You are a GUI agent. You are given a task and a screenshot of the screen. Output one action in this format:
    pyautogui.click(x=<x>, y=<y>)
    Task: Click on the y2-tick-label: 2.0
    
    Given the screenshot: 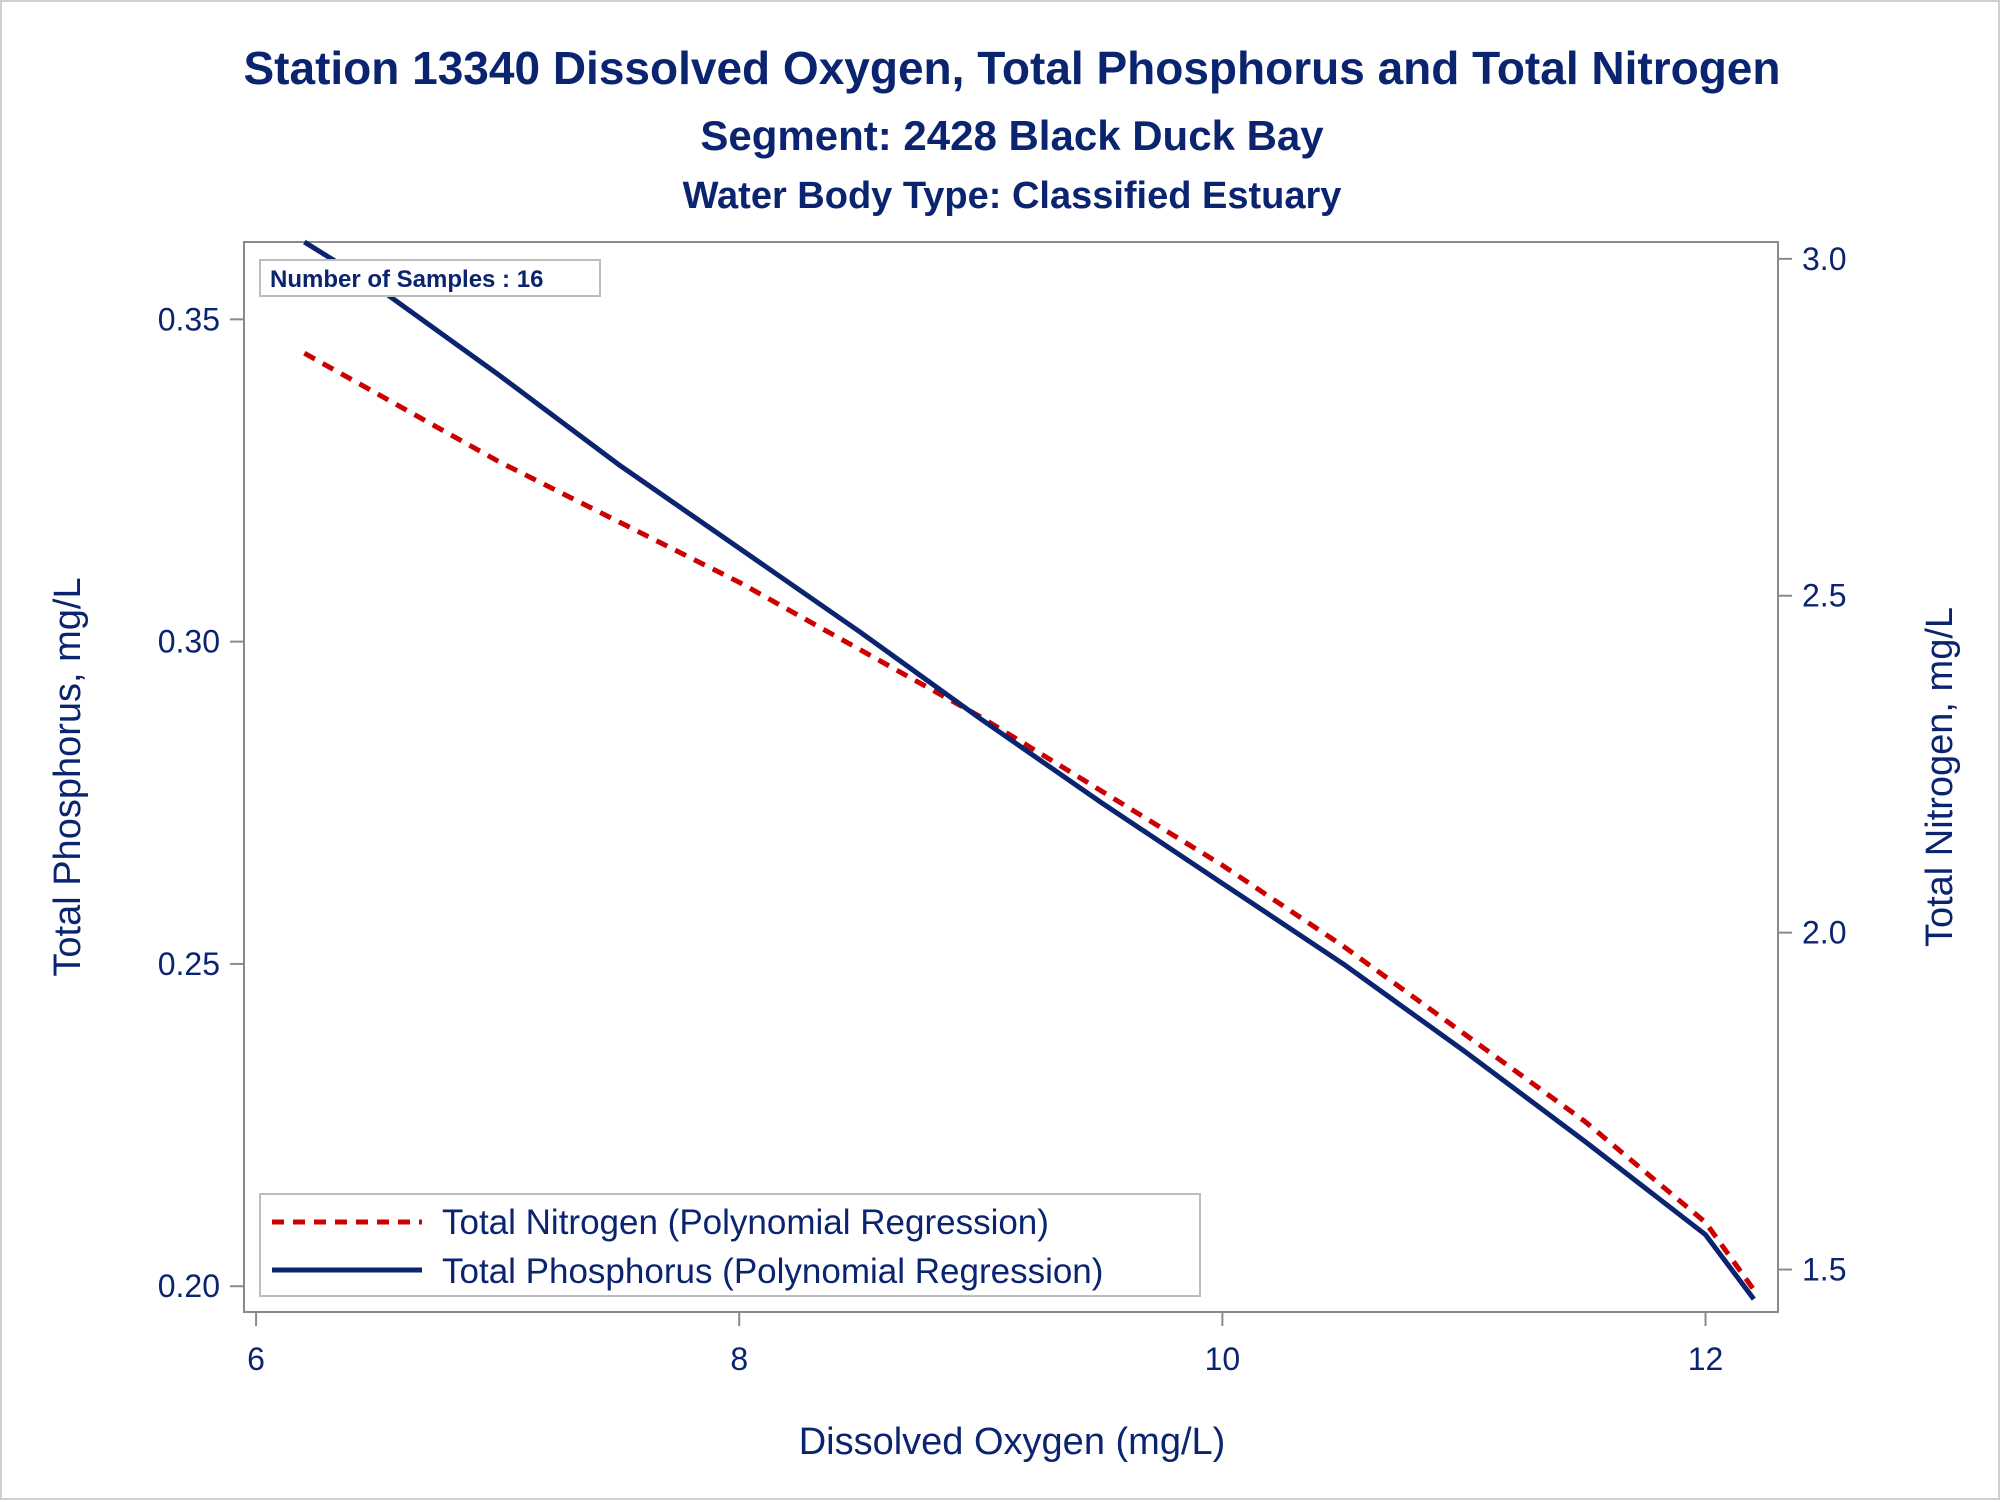 What is the action you would take?
    pyautogui.click(x=1824, y=933)
    